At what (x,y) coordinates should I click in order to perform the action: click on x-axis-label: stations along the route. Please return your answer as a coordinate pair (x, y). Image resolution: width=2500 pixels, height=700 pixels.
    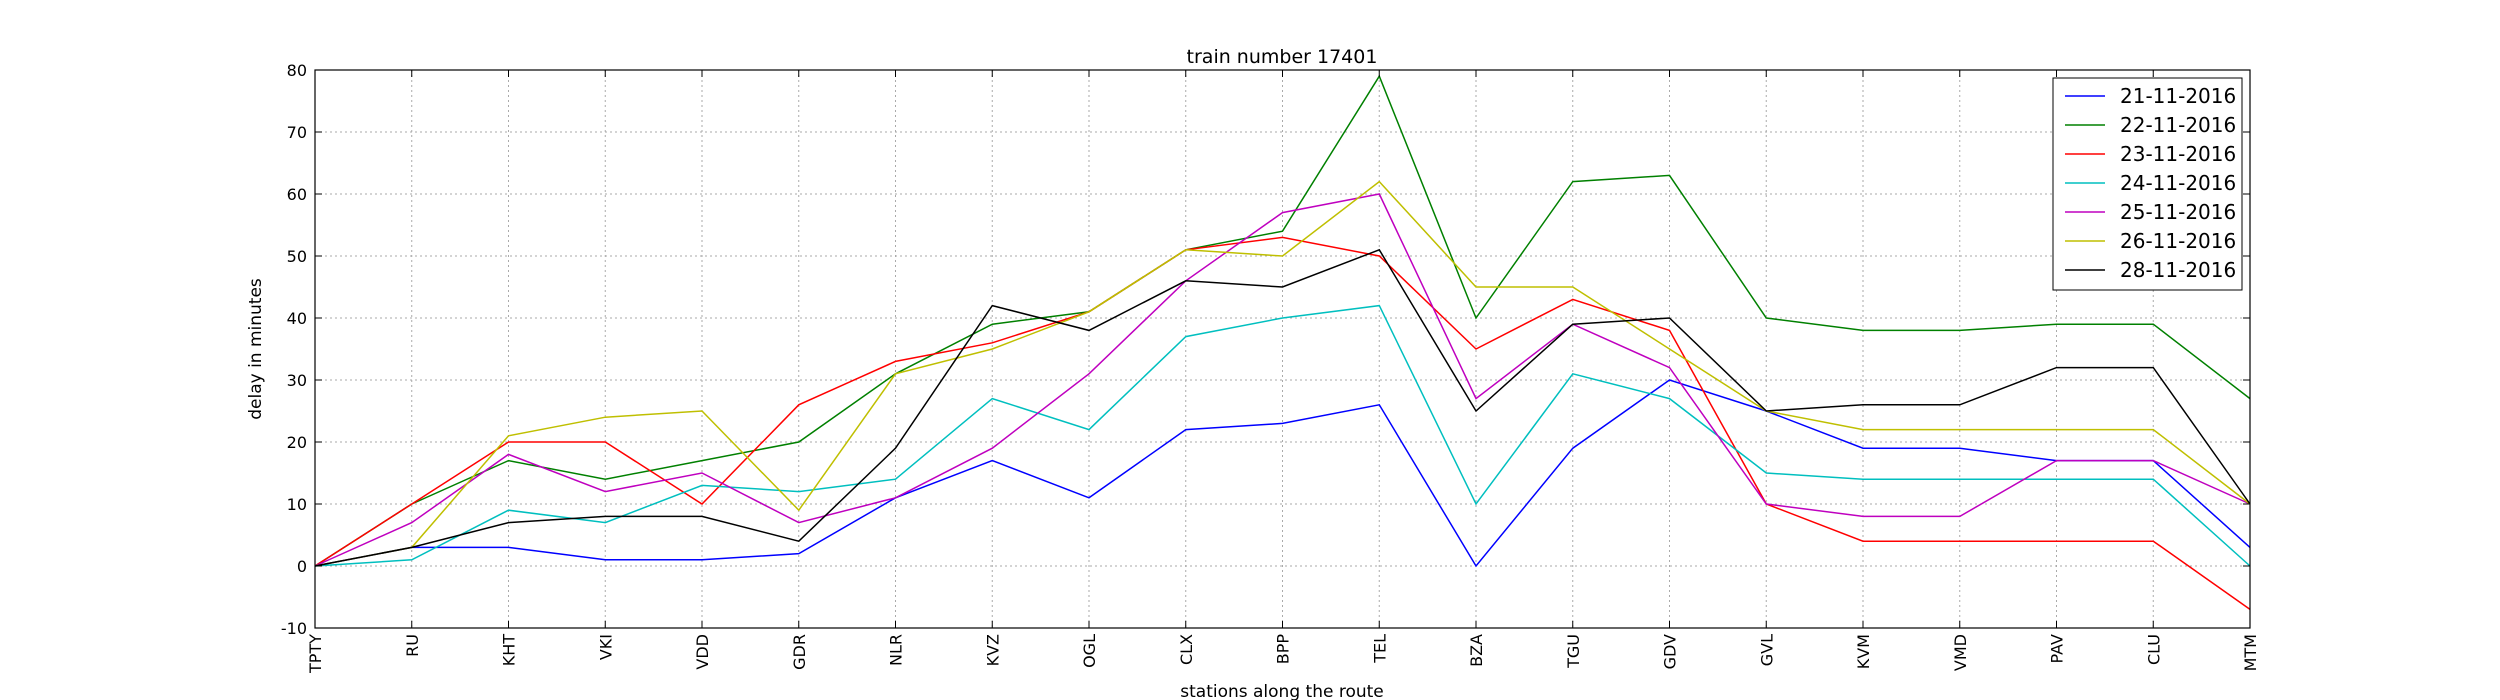
    Looking at the image, I should click on (1282, 691).